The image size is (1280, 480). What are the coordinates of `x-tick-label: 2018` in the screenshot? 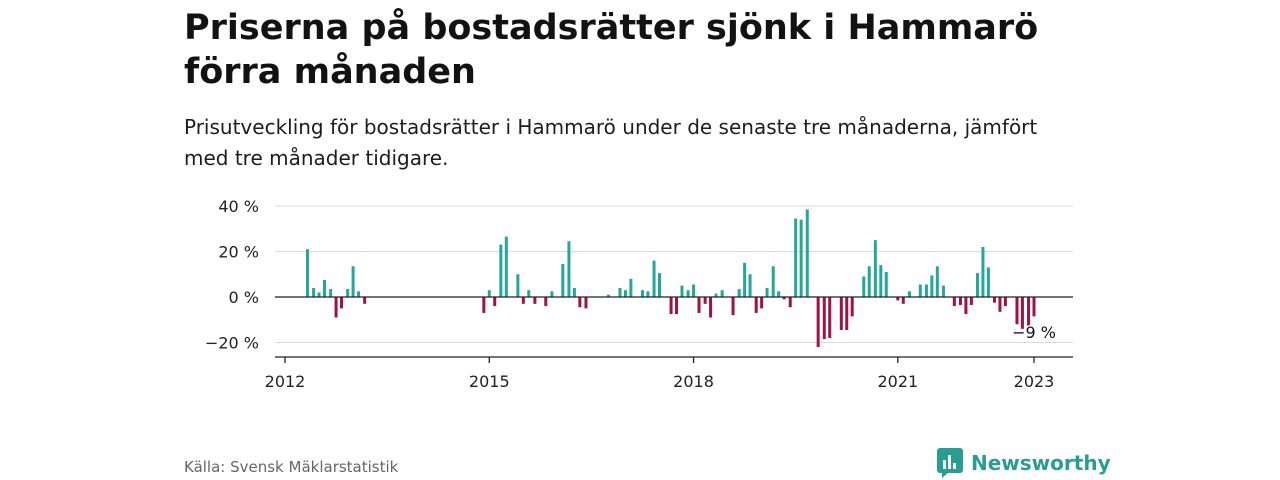 It's located at (693, 381).